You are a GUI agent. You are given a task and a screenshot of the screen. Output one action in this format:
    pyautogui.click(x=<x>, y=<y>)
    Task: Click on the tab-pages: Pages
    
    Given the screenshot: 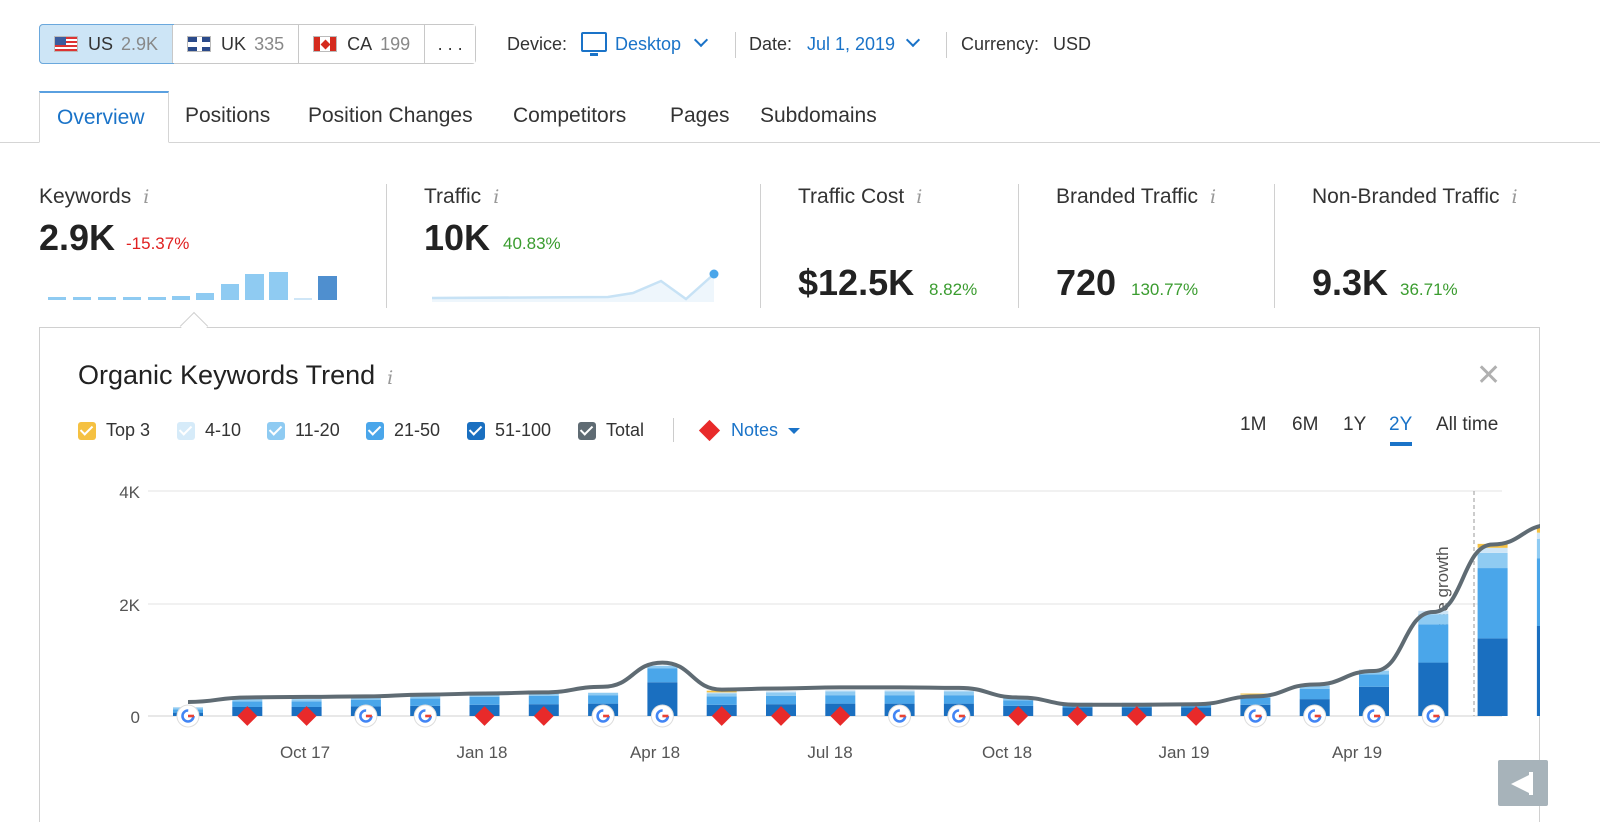 What is the action you would take?
    pyautogui.click(x=700, y=115)
    